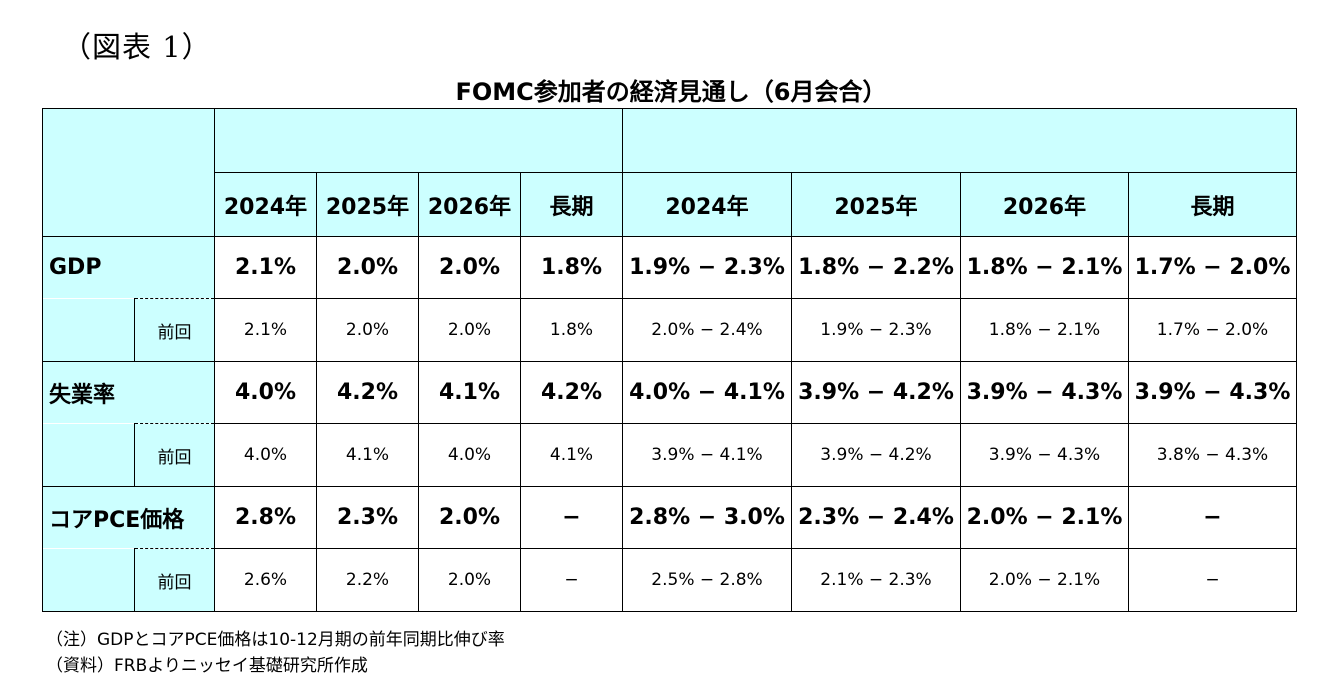 This screenshot has height=695, width=1342. I want to click on row-label-unemployment: 失業率, so click(128, 392).